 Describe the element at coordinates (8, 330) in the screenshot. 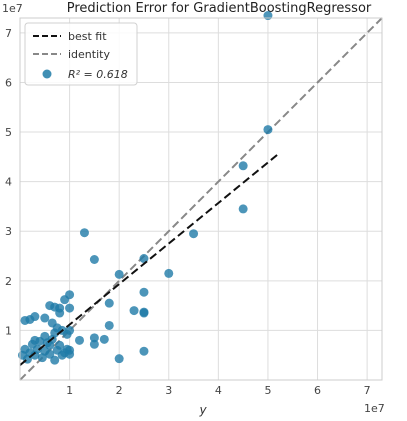

I see `y-tick-label: 1` at that location.